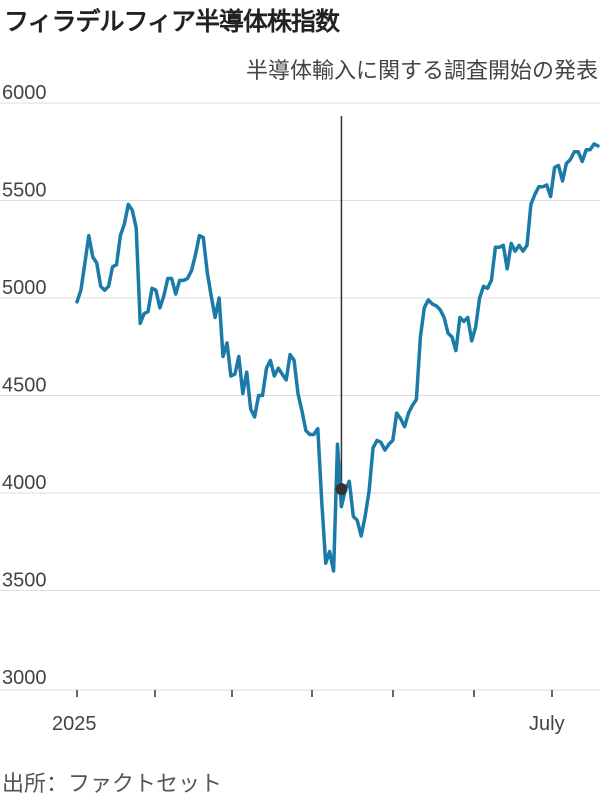 The width and height of the screenshot is (600, 800). What do you see at coordinates (547, 724) in the screenshot?
I see `x-tick-label: July` at bounding box center [547, 724].